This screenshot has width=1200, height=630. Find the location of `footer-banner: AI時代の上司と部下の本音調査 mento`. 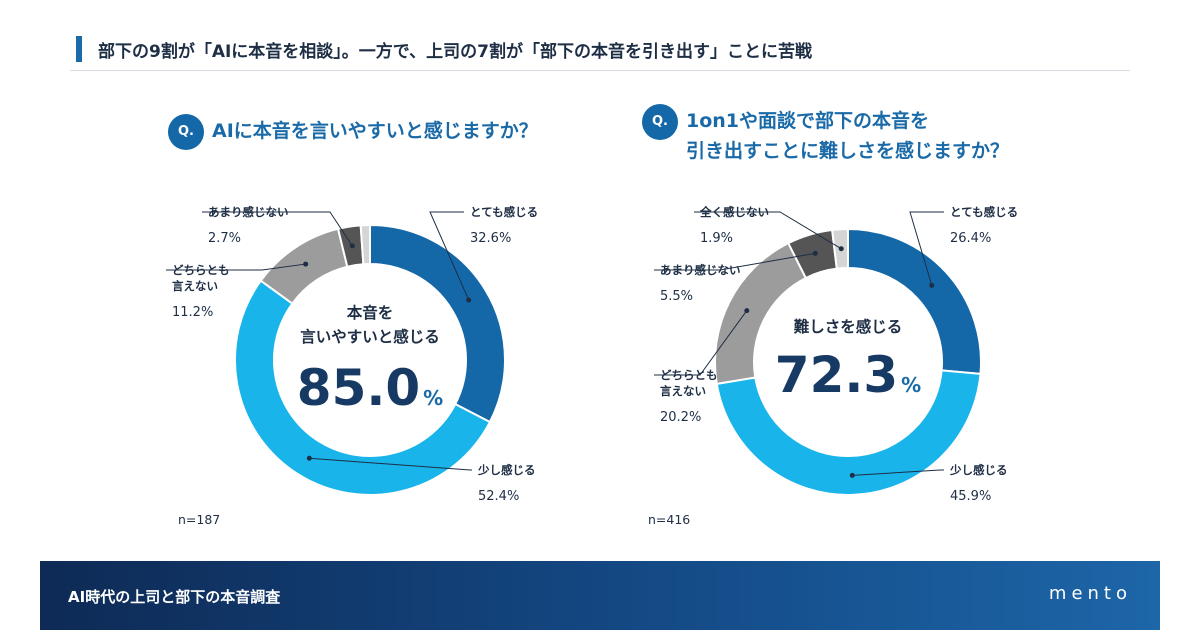

footer-banner: AI時代の上司と部下の本音調査 mento is located at coordinates (600, 595).